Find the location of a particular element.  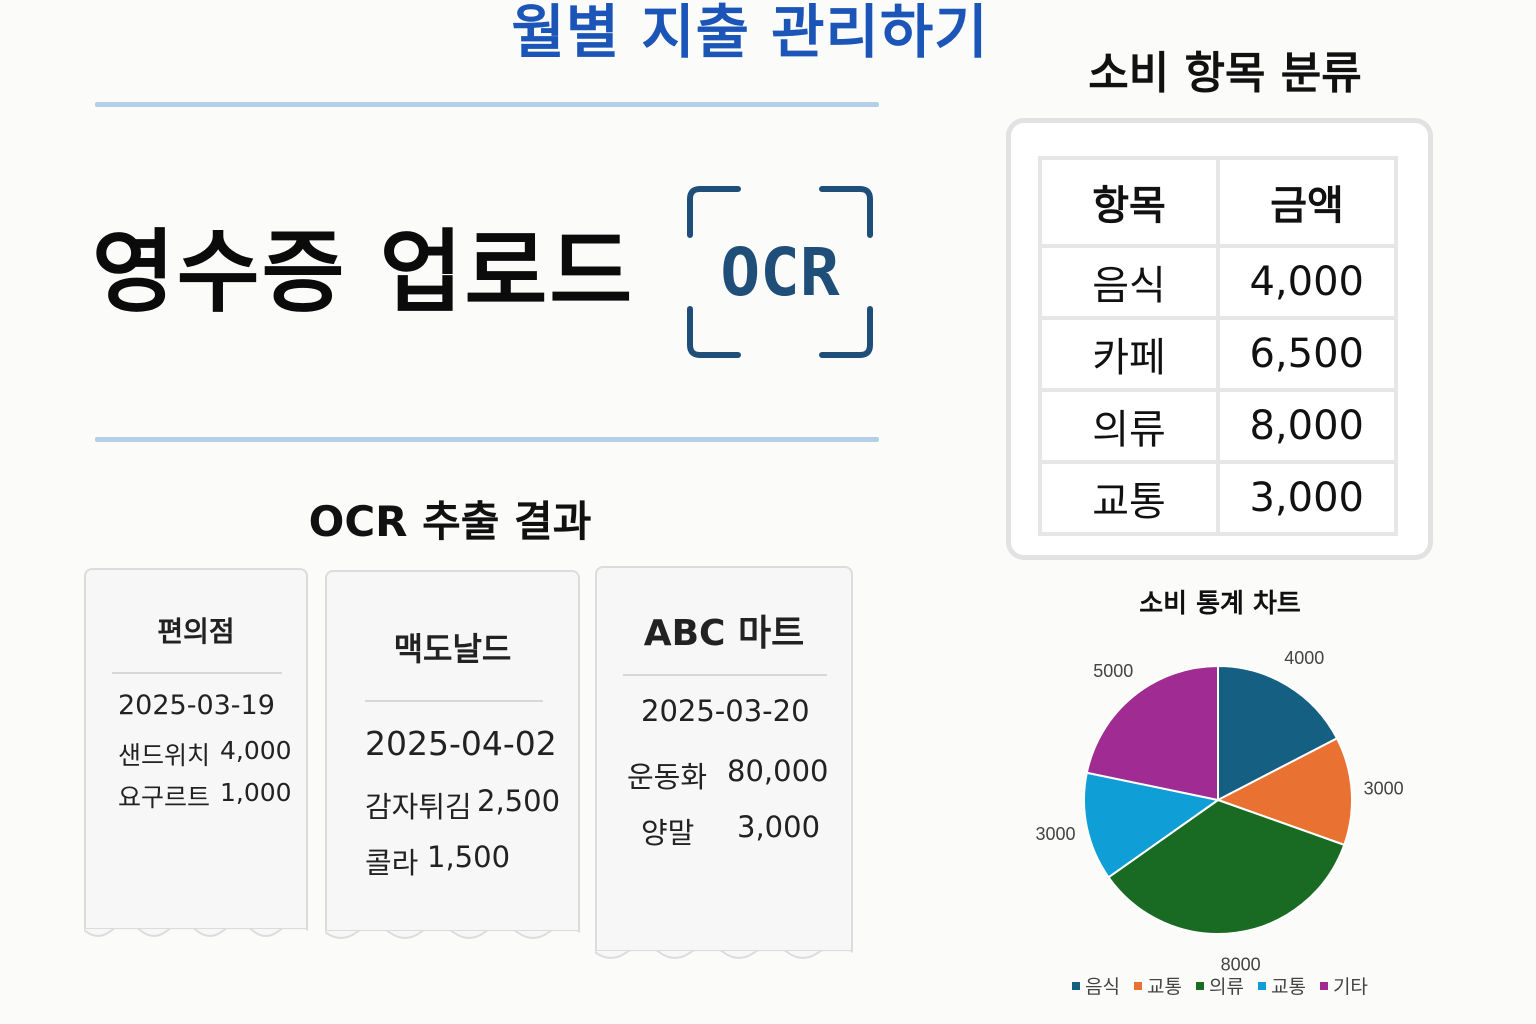

table-header-category: 항목 is located at coordinates (1129, 202).